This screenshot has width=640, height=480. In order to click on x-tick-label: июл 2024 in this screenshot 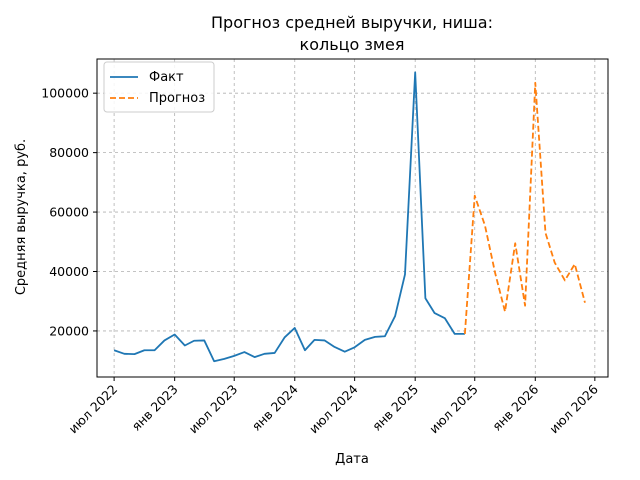, I will do `click(333, 408)`.